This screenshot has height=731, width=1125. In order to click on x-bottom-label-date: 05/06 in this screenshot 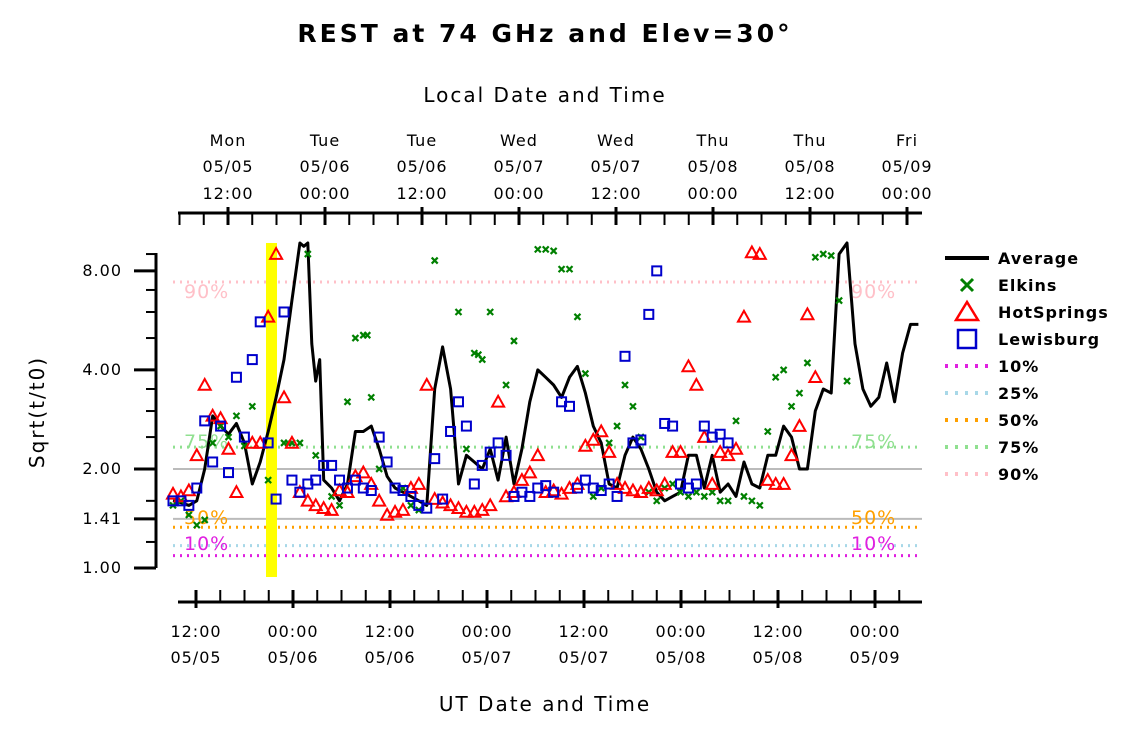, I will do `click(292, 657)`.